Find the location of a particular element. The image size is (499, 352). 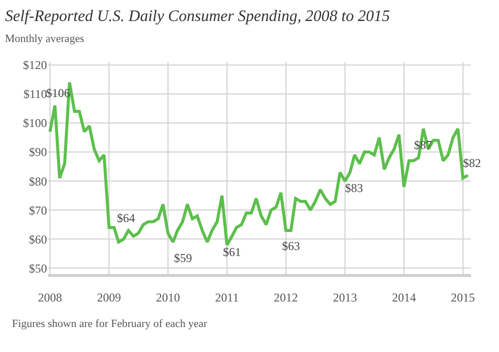

y-tick-label: $60 is located at coordinates (38, 239).